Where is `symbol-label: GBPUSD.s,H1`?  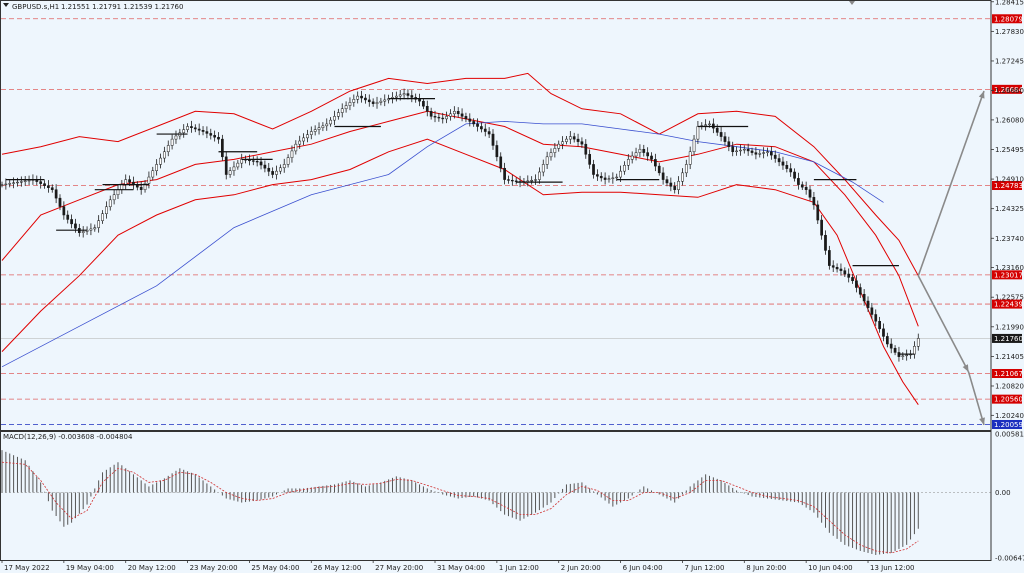 symbol-label: GBPUSD.s,H1 is located at coordinates (35, 7).